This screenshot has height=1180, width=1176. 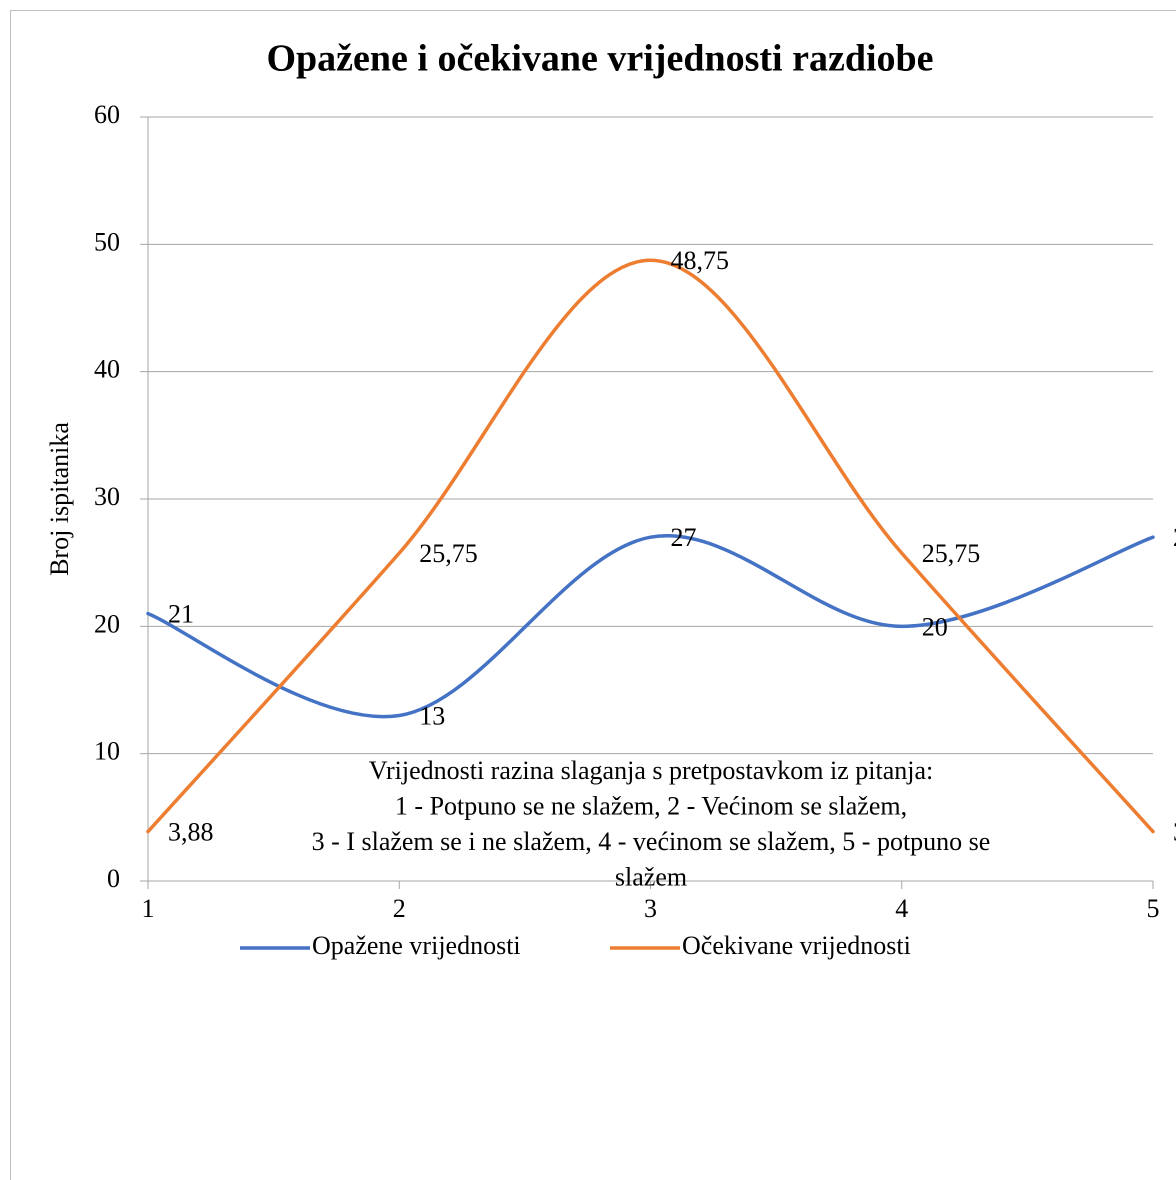 What do you see at coordinates (700, 260) in the screenshot?
I see `data-label: 48,75` at bounding box center [700, 260].